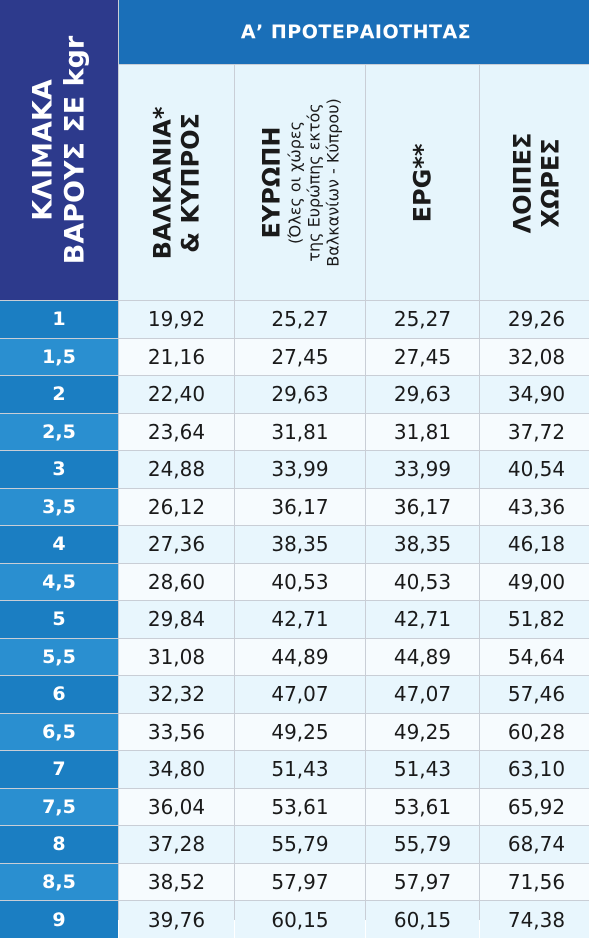 The width and height of the screenshot is (589, 938). What do you see at coordinates (300, 807) in the screenshot?
I see `rate-cell-europe: 53,61` at bounding box center [300, 807].